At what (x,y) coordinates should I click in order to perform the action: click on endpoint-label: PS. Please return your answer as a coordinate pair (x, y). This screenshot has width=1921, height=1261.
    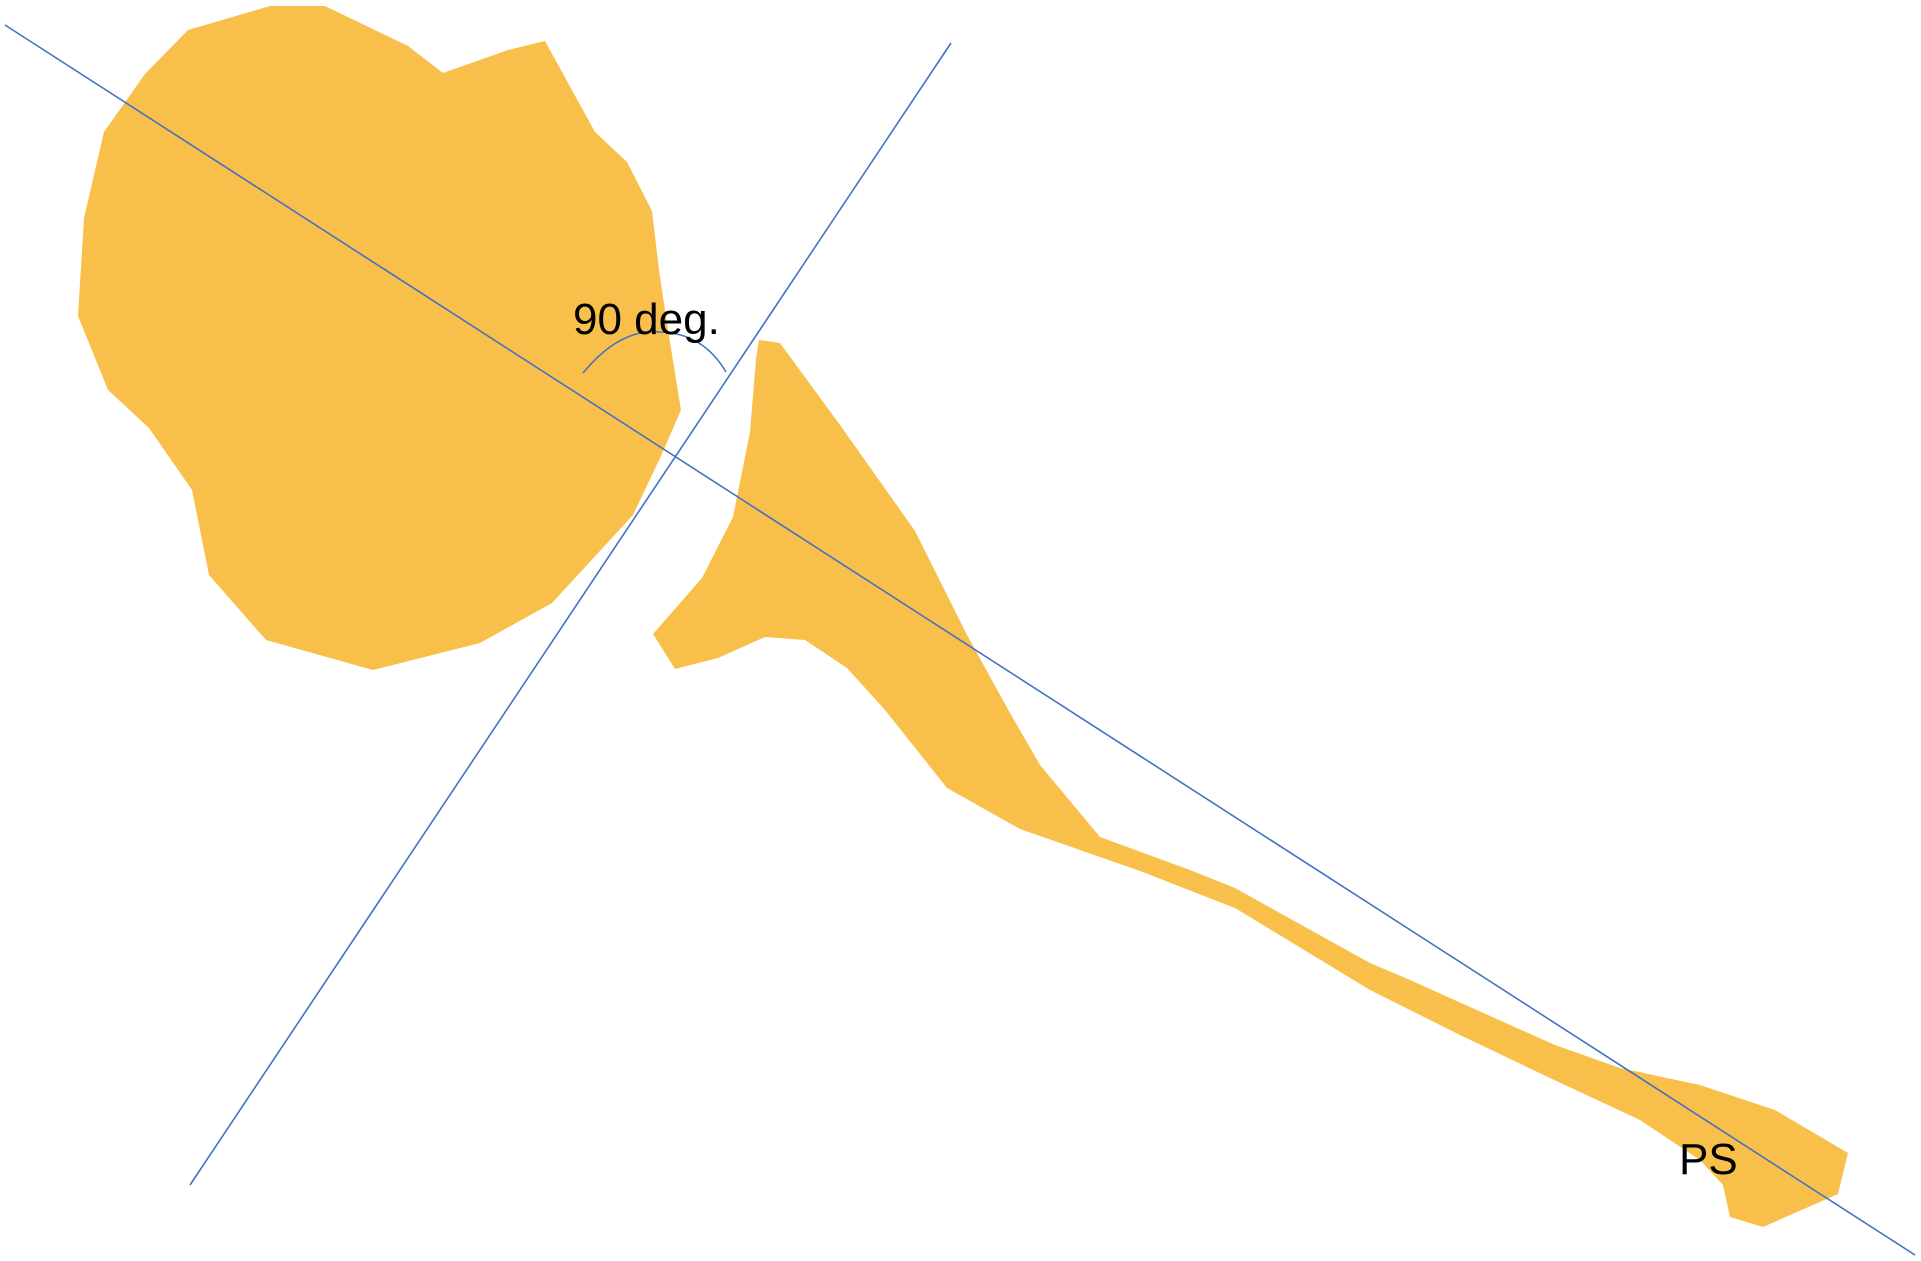
    Looking at the image, I should click on (1708, 1159).